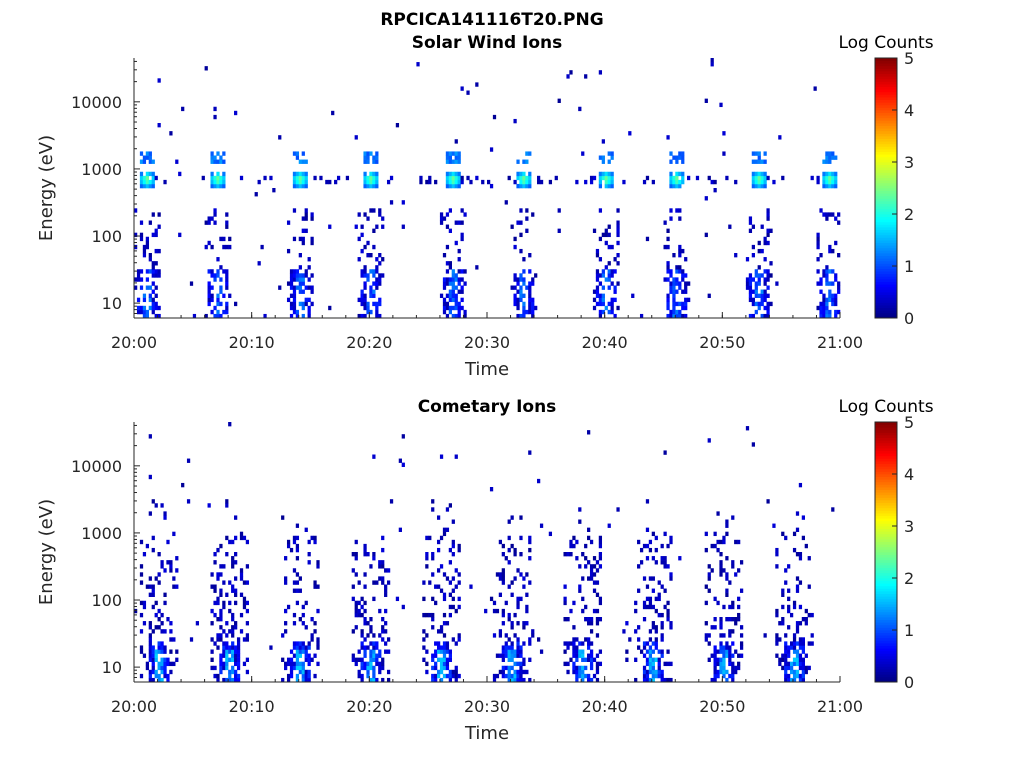 Image resolution: width=1024 pixels, height=768 pixels. Describe the element at coordinates (909, 630) in the screenshot. I see `colorbar-tick-label: 1` at that location.